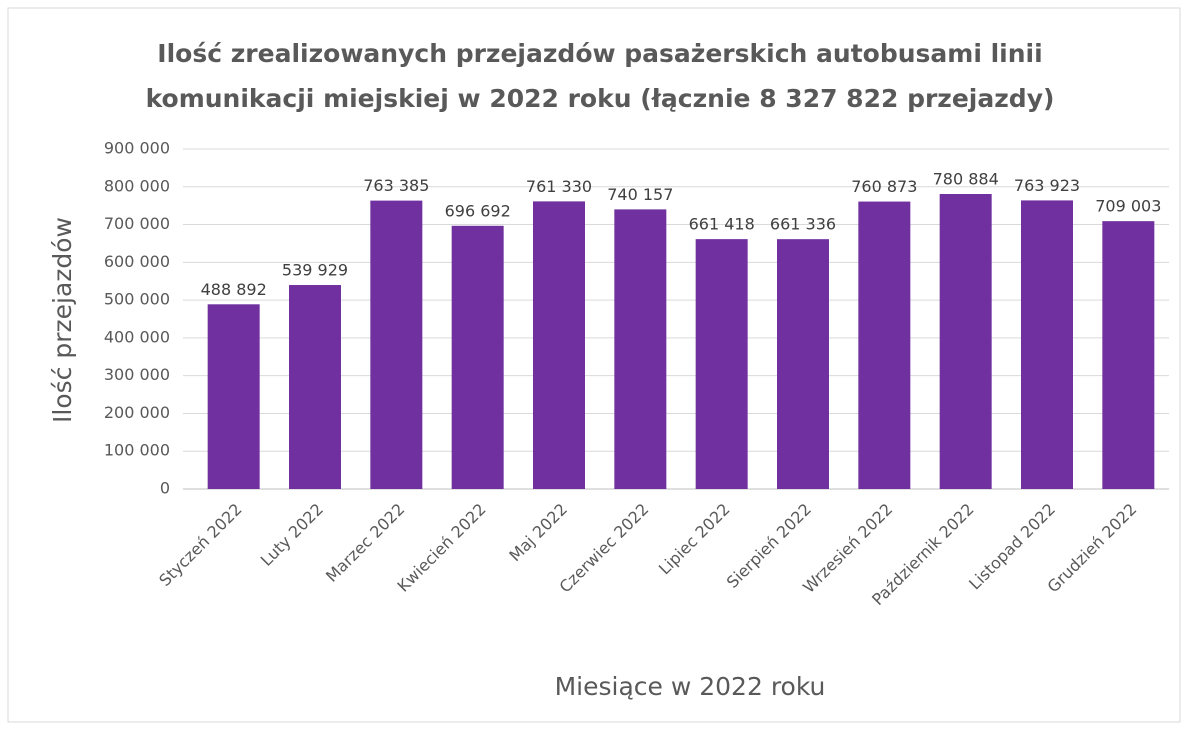 This screenshot has width=1188, height=731. I want to click on y-axis-title: Ilość przejazdów, so click(62, 320).